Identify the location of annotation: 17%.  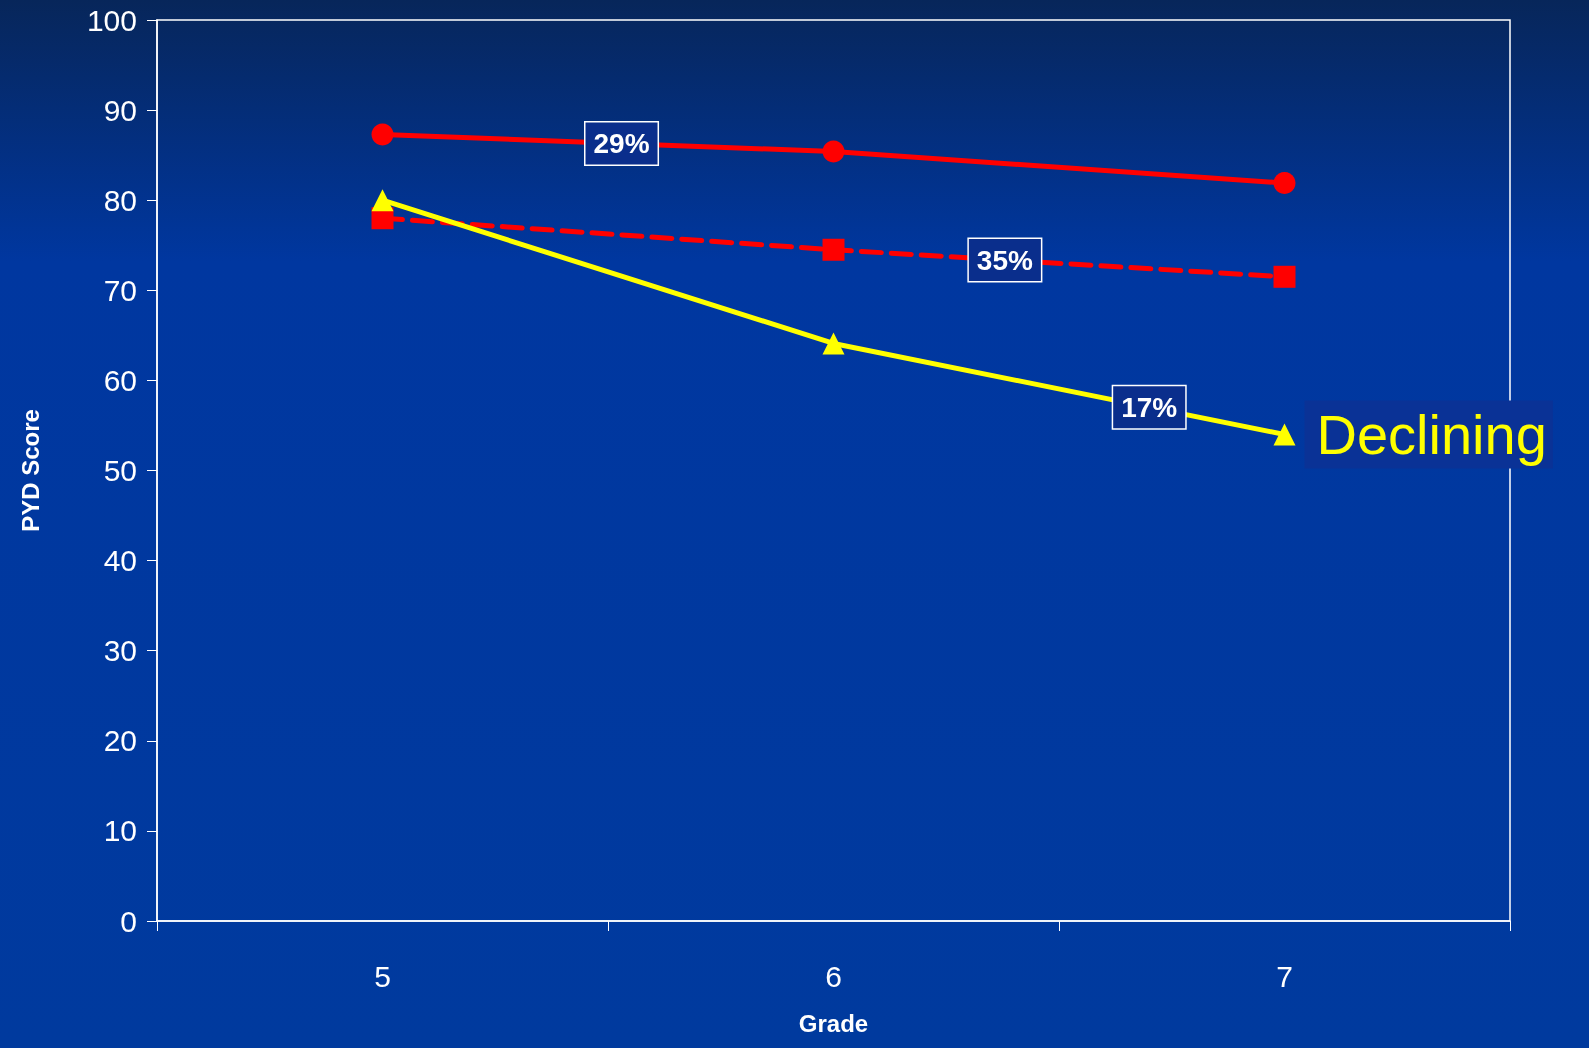
(1149, 407).